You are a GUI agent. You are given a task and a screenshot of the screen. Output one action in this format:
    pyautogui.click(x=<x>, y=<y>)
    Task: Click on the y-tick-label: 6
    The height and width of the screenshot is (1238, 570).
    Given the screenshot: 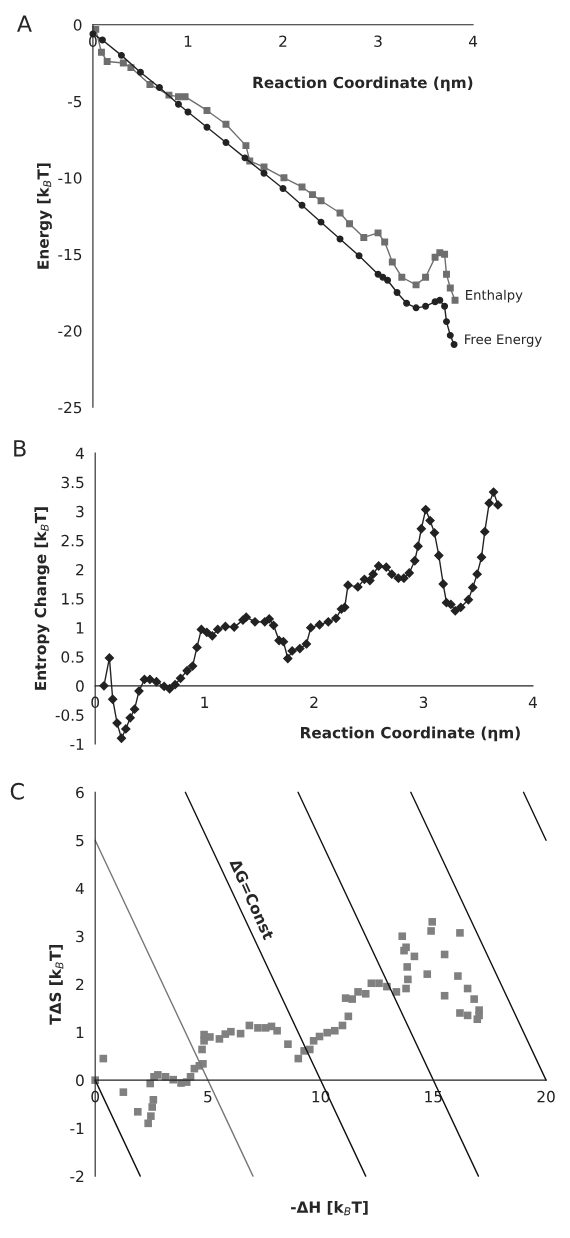 What is the action you would take?
    pyautogui.click(x=80, y=792)
    